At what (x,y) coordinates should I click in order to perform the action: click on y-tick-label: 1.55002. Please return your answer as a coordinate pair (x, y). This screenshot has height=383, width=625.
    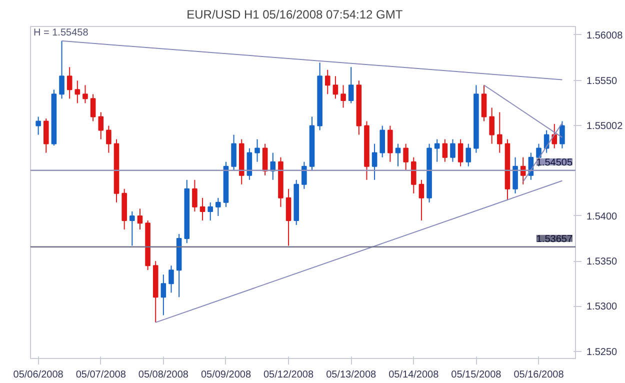
    Looking at the image, I should click on (605, 126).